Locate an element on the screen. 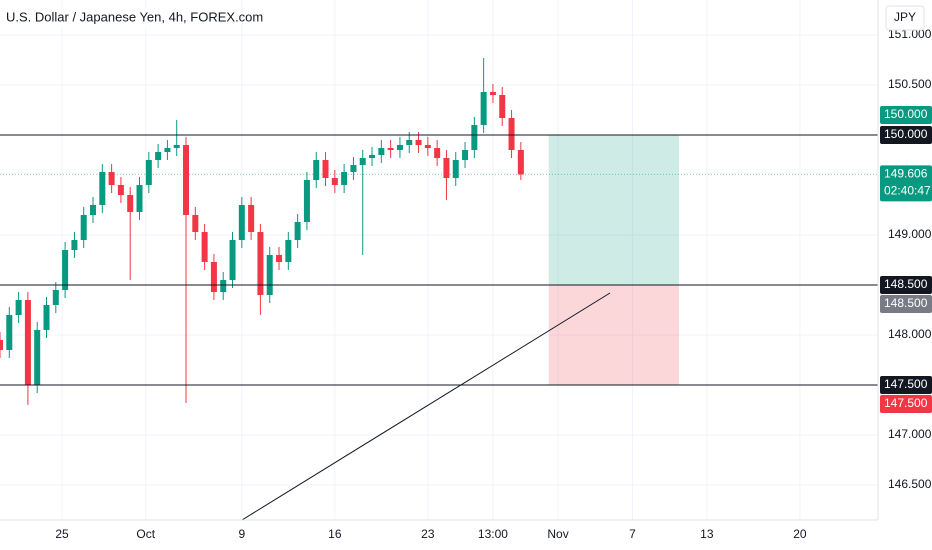 The width and height of the screenshot is (932, 550). stop-zone is located at coordinates (613, 335).